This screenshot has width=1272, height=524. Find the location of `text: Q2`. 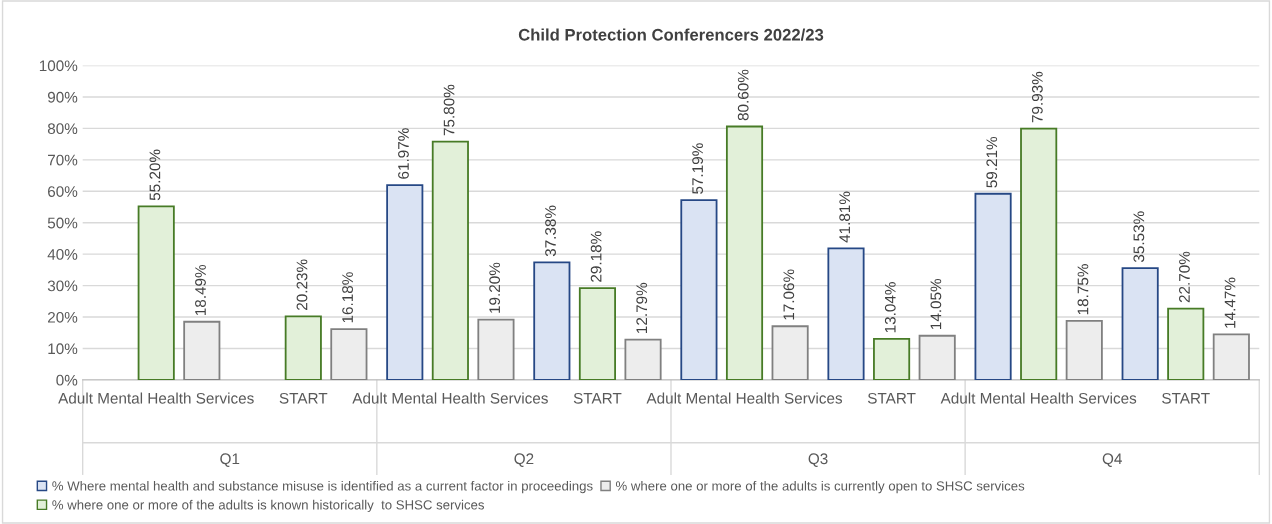

text: Q2 is located at coordinates (524, 460).